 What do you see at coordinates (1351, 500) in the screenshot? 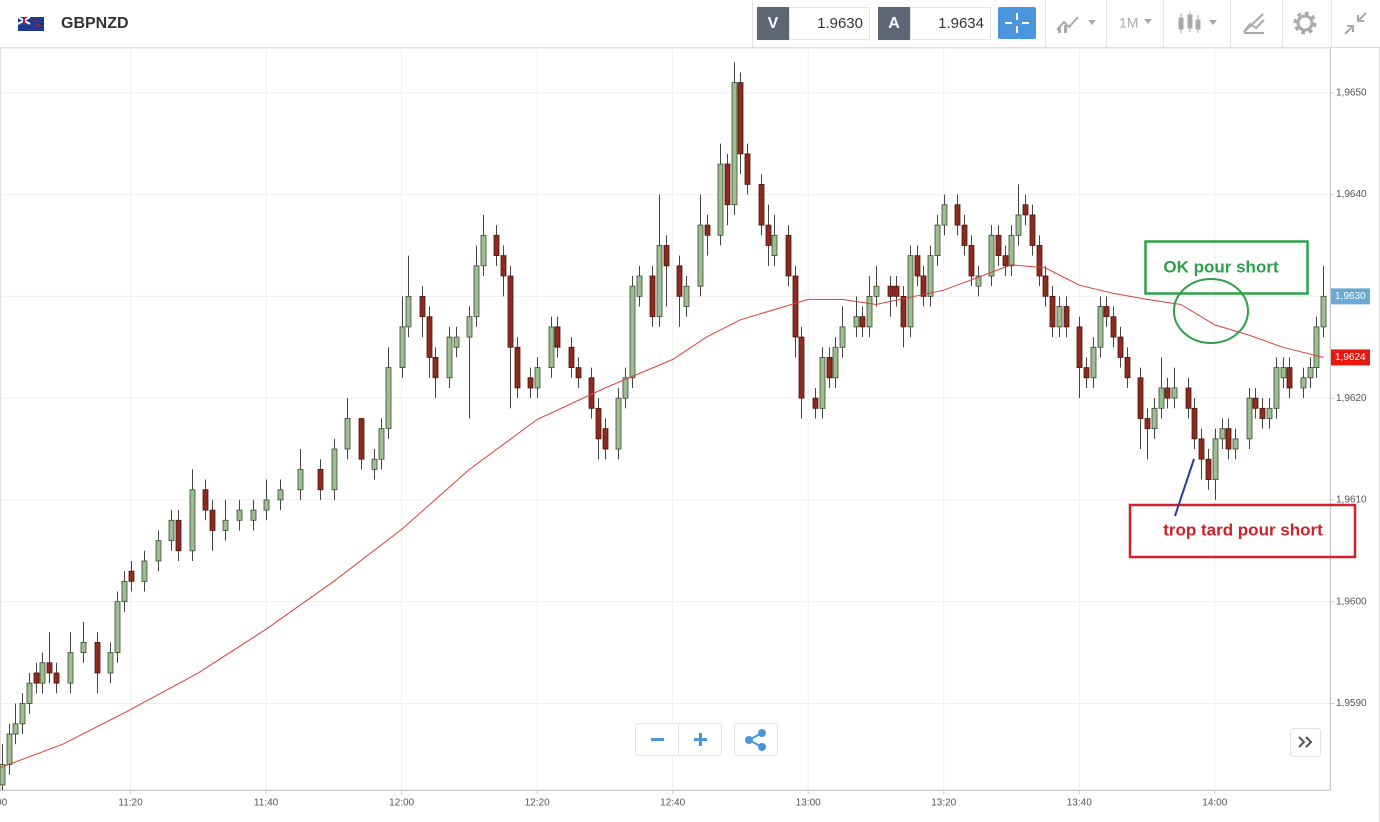
I see `y-tick-label: 1,9610` at bounding box center [1351, 500].